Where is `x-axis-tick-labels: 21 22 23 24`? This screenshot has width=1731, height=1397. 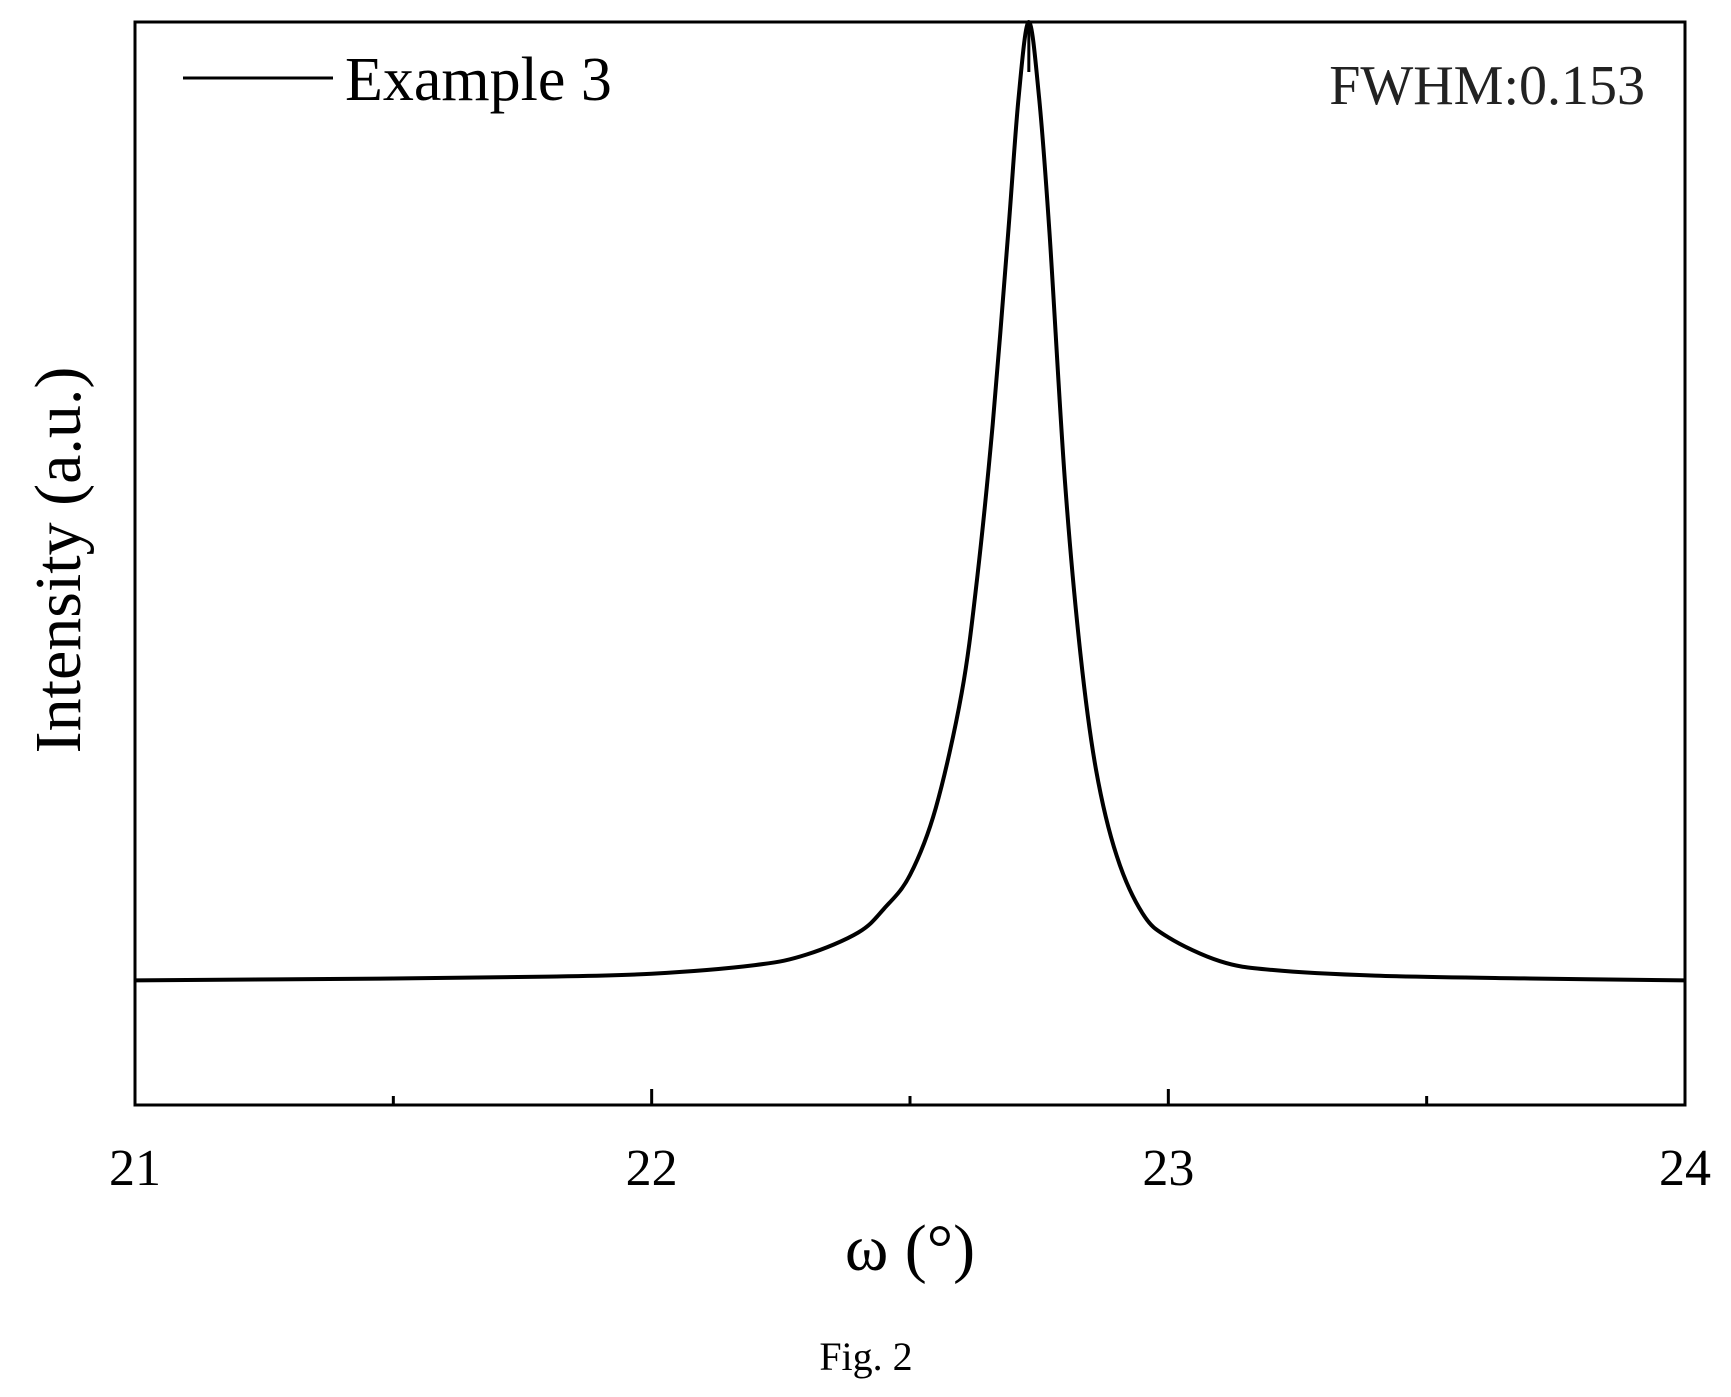 x-axis-tick-labels: 21 22 23 24 is located at coordinates (910, 1168).